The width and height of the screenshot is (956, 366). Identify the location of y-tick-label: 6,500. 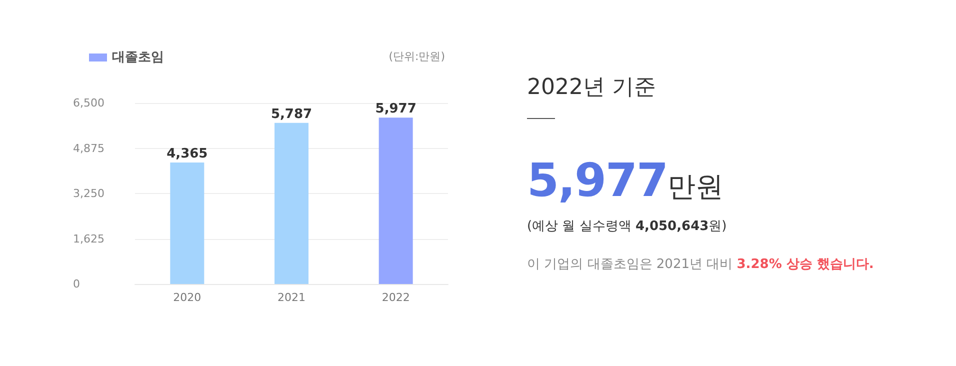
(88, 103).